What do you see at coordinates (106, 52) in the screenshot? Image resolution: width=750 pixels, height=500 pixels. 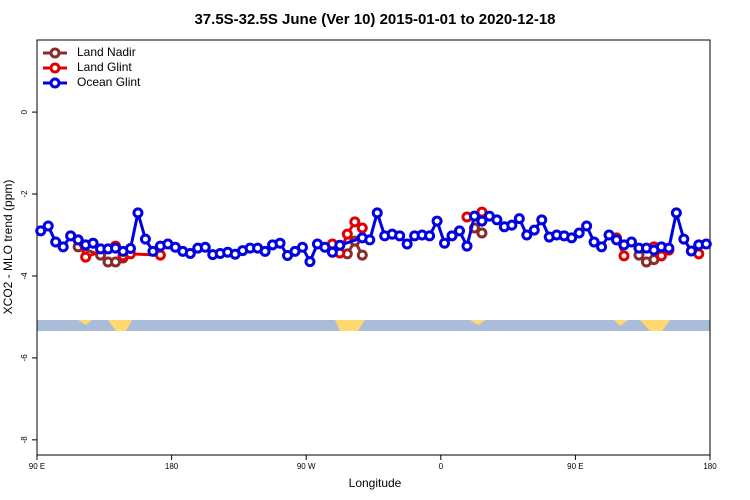 I see `legend-label: Land Nadir` at bounding box center [106, 52].